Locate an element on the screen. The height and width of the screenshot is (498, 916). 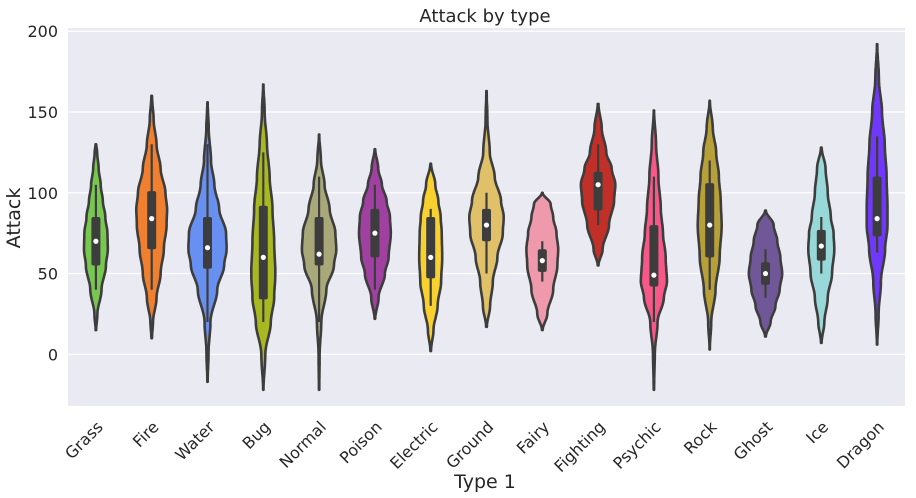
y-axis-label: Attack is located at coordinates (14, 218).